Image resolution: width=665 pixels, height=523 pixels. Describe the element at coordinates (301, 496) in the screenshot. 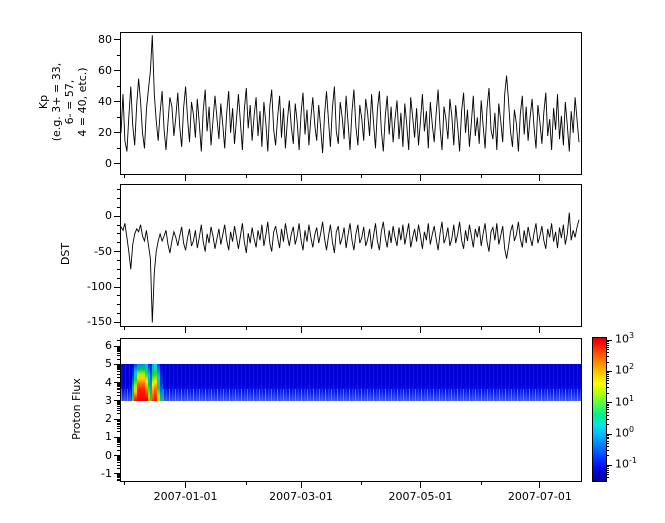

I see `x-tick-label: 2007-03-01` at that location.